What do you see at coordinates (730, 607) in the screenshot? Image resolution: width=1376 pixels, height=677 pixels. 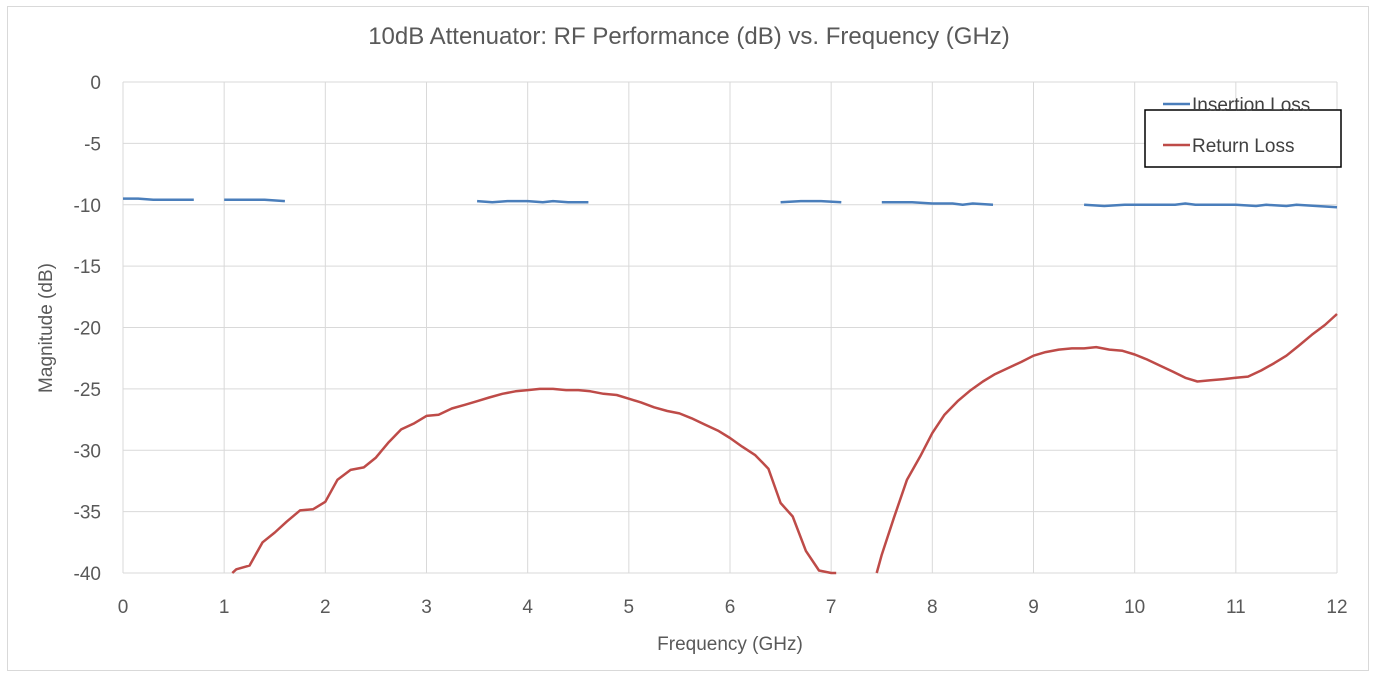 I see `x-tick-label: 6` at bounding box center [730, 607].